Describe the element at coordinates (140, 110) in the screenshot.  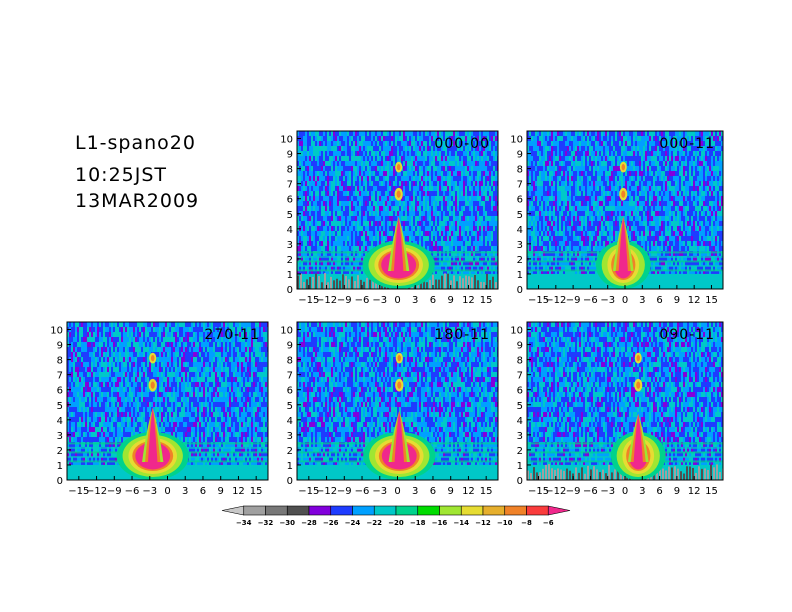
I see `figure-header: L1-spano20 10:25JST 13MAR2009` at that location.